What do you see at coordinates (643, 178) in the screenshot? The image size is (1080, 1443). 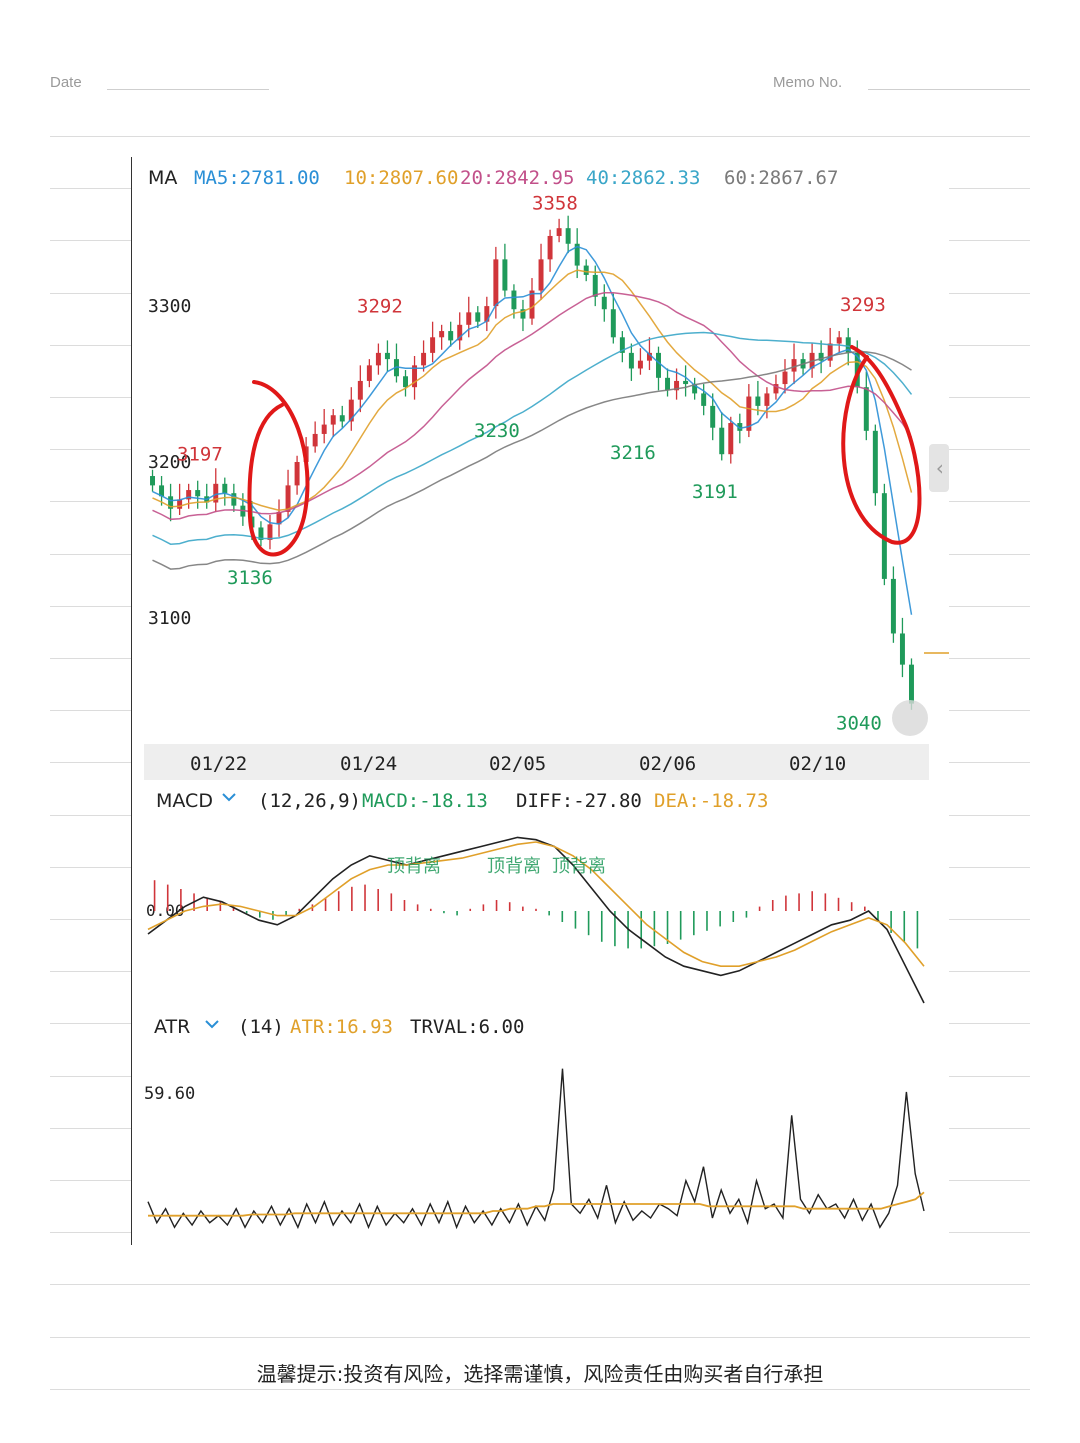 I see `ma-legend-40: 40:2862.33` at bounding box center [643, 178].